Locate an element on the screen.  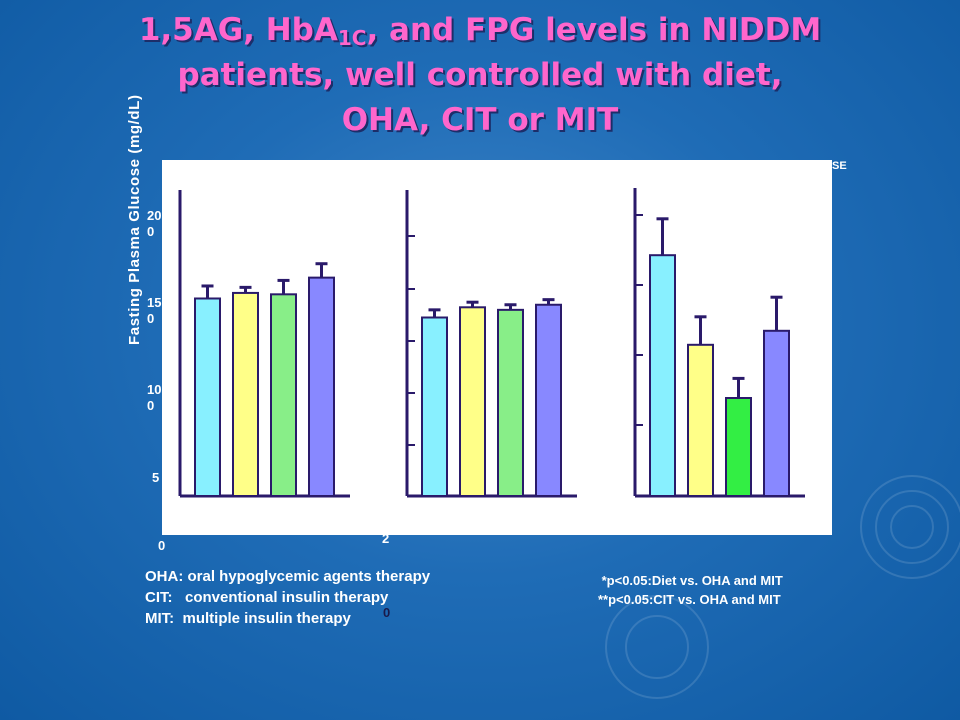
note-diet: *p<0.05:Diet vs. OHA and MIT is located at coordinates (690, 580).